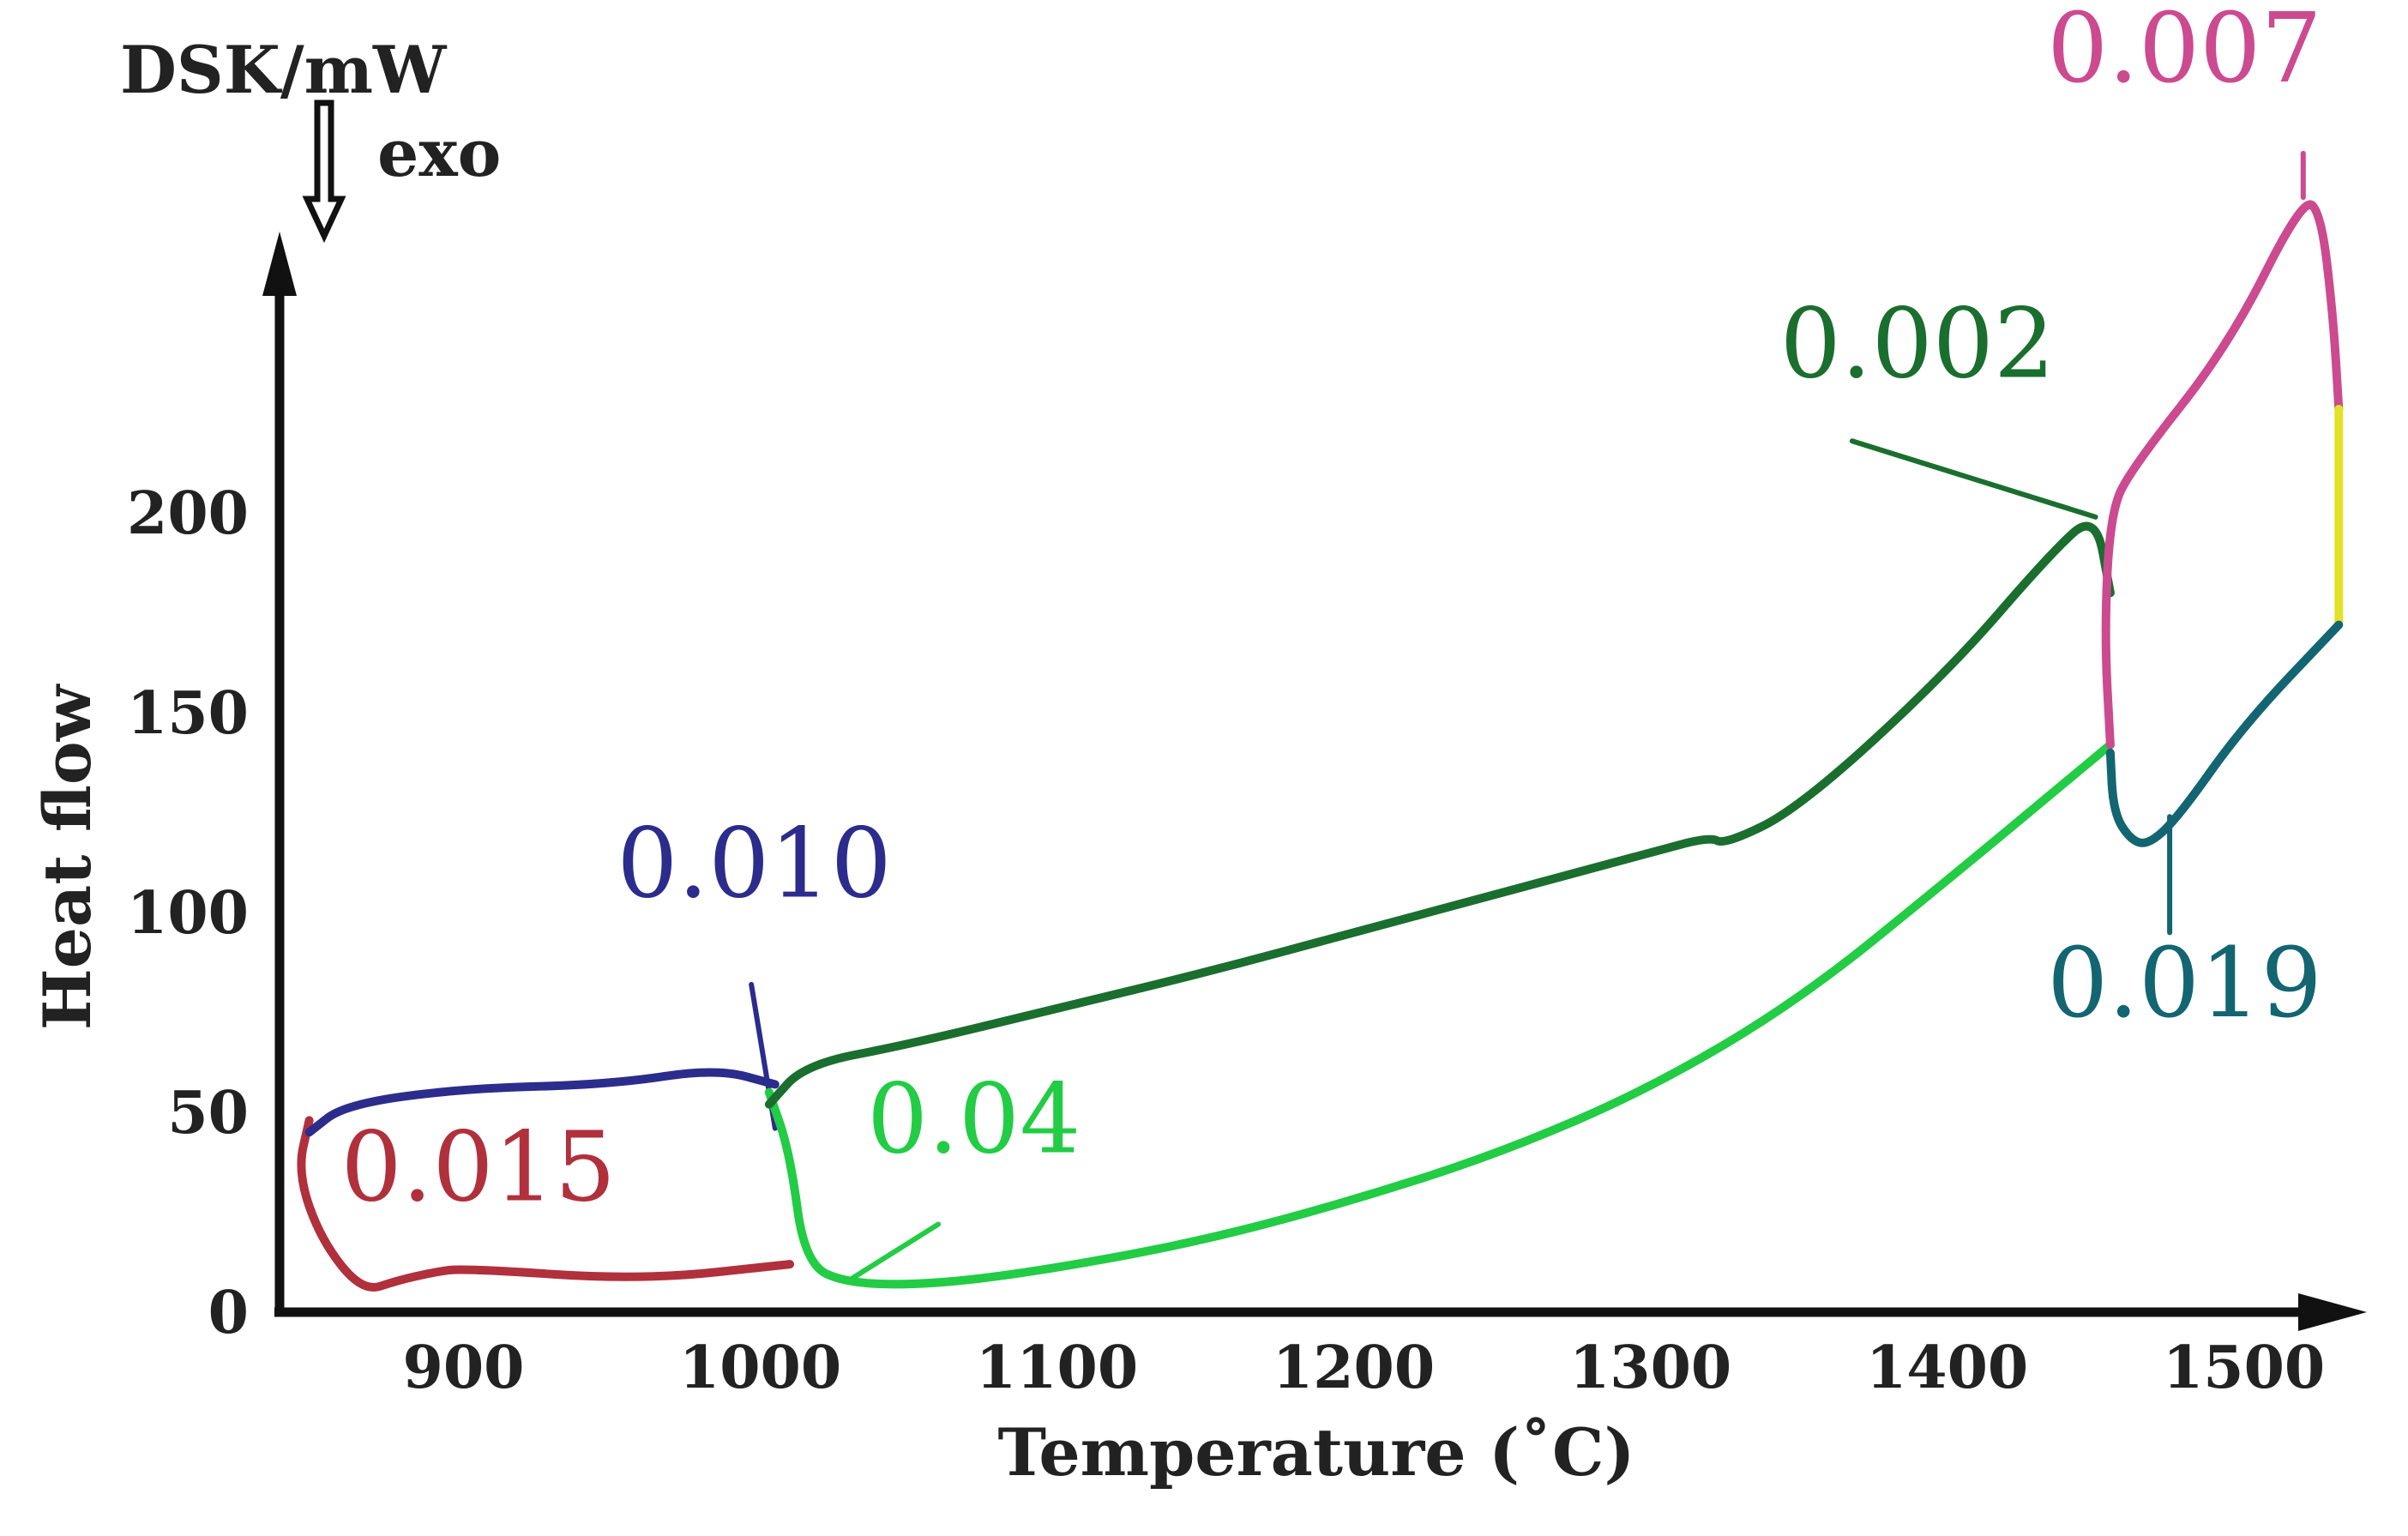 The height and width of the screenshot is (1536, 2408). I want to click on y-tick-label: 0, so click(229, 1313).